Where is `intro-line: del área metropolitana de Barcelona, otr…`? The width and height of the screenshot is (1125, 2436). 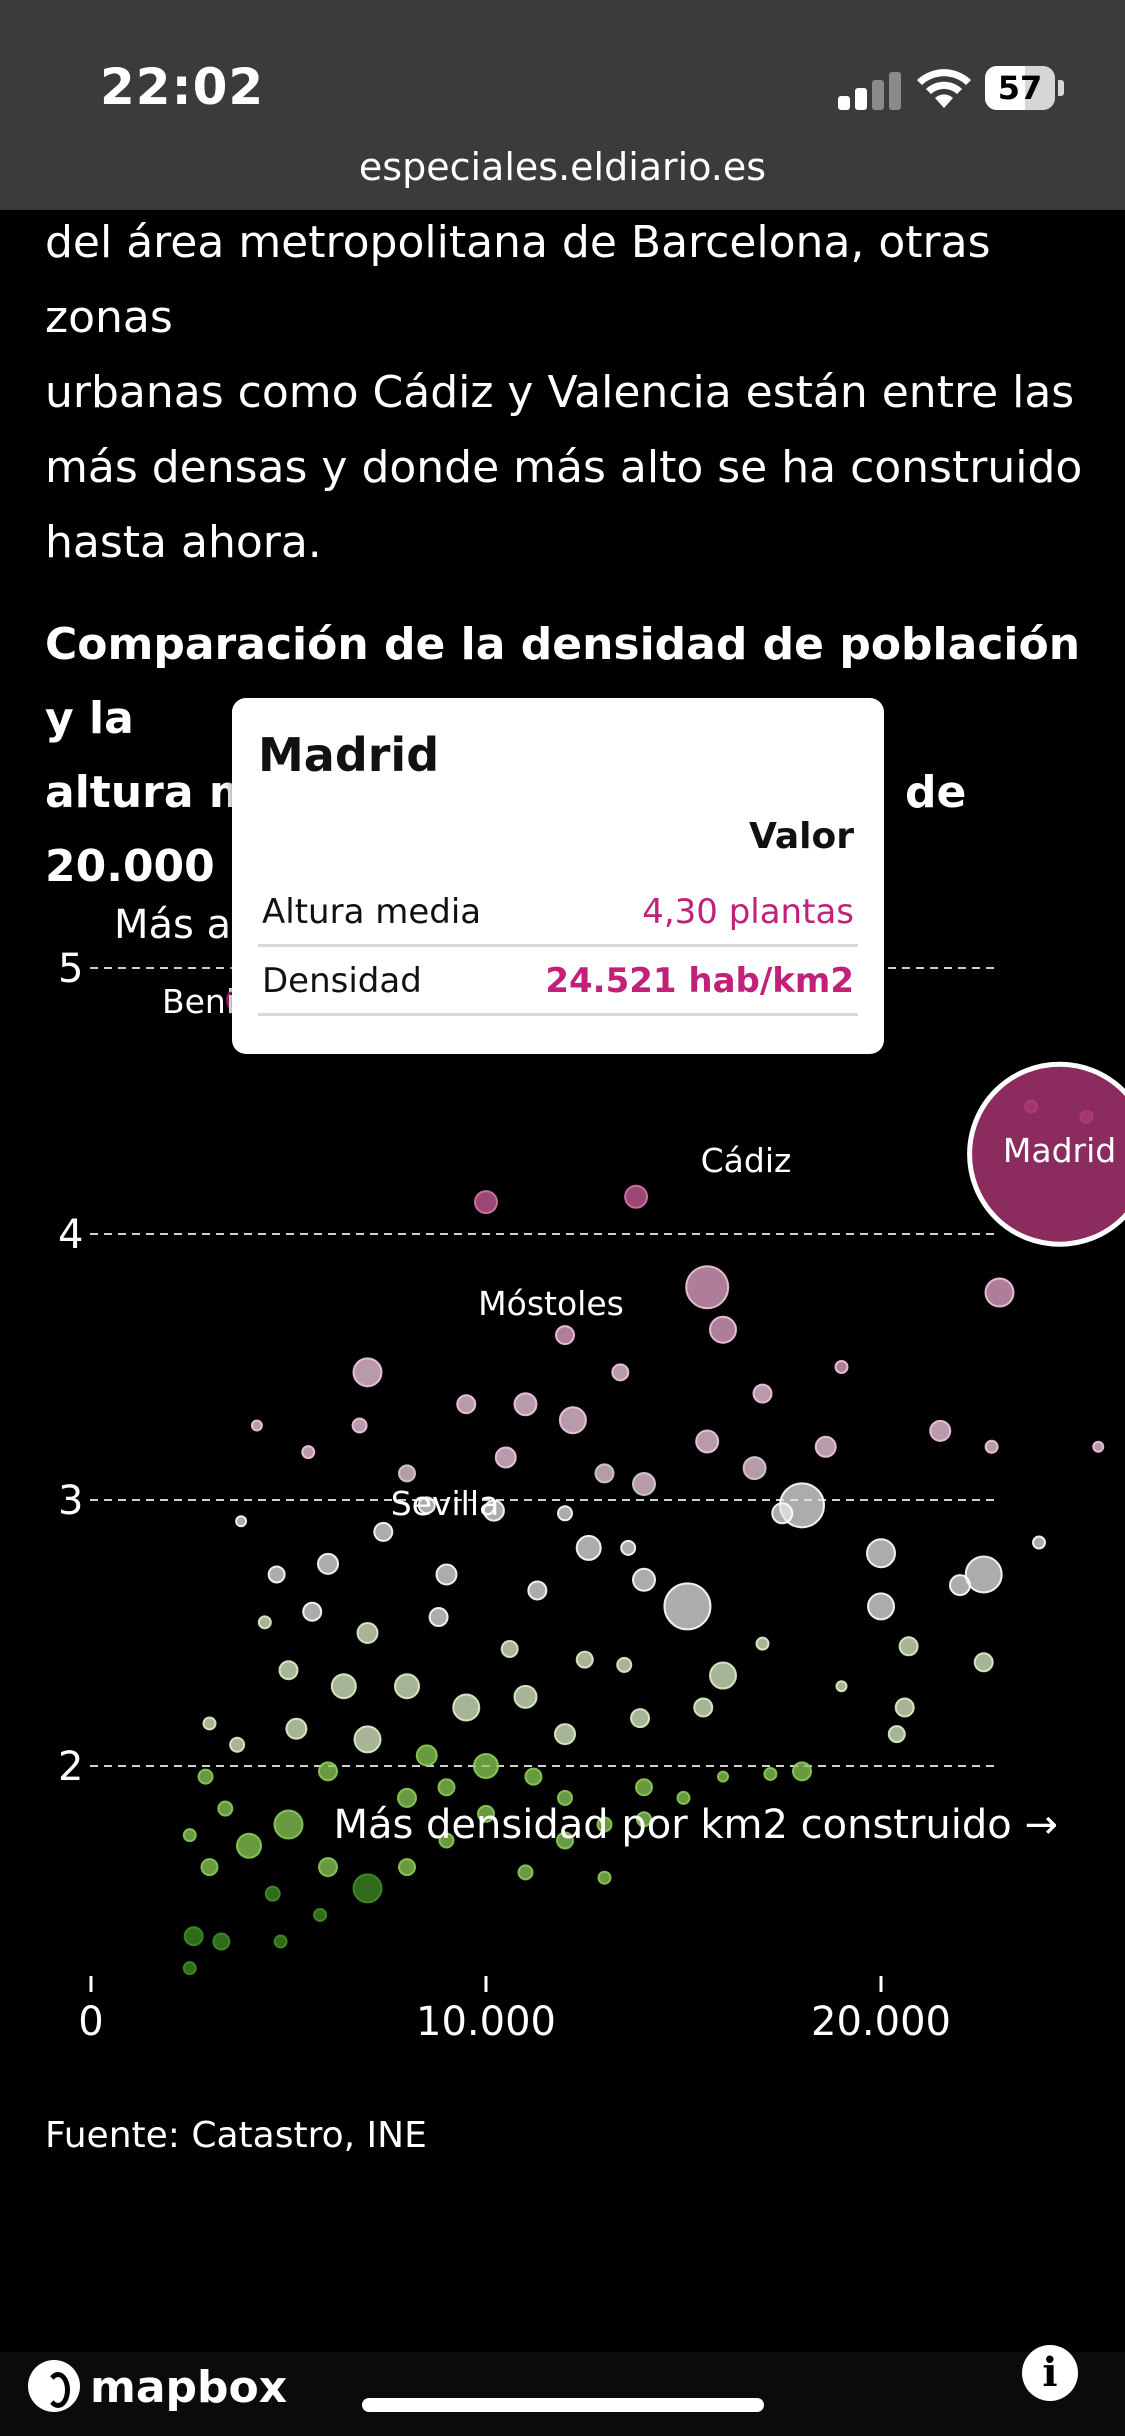 intro-line: del área metropolitana de Barcelona, otr… is located at coordinates (518, 280).